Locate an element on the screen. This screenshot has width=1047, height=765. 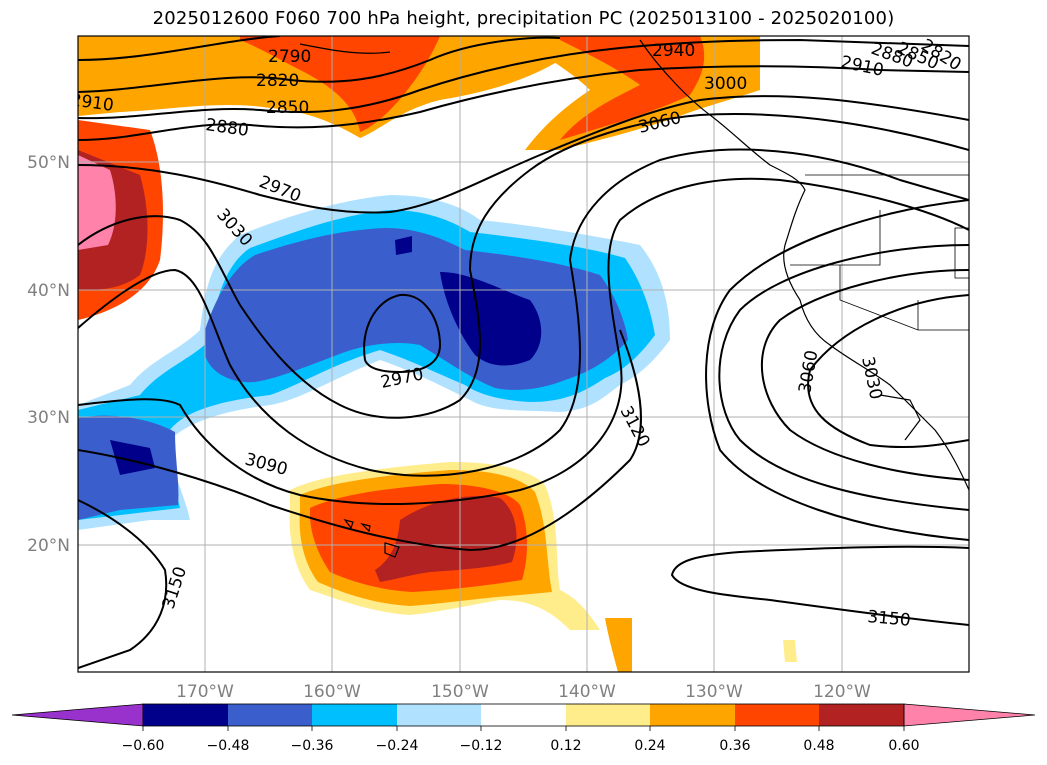
colorbar-tick-label: −0.60 is located at coordinates (143, 746).